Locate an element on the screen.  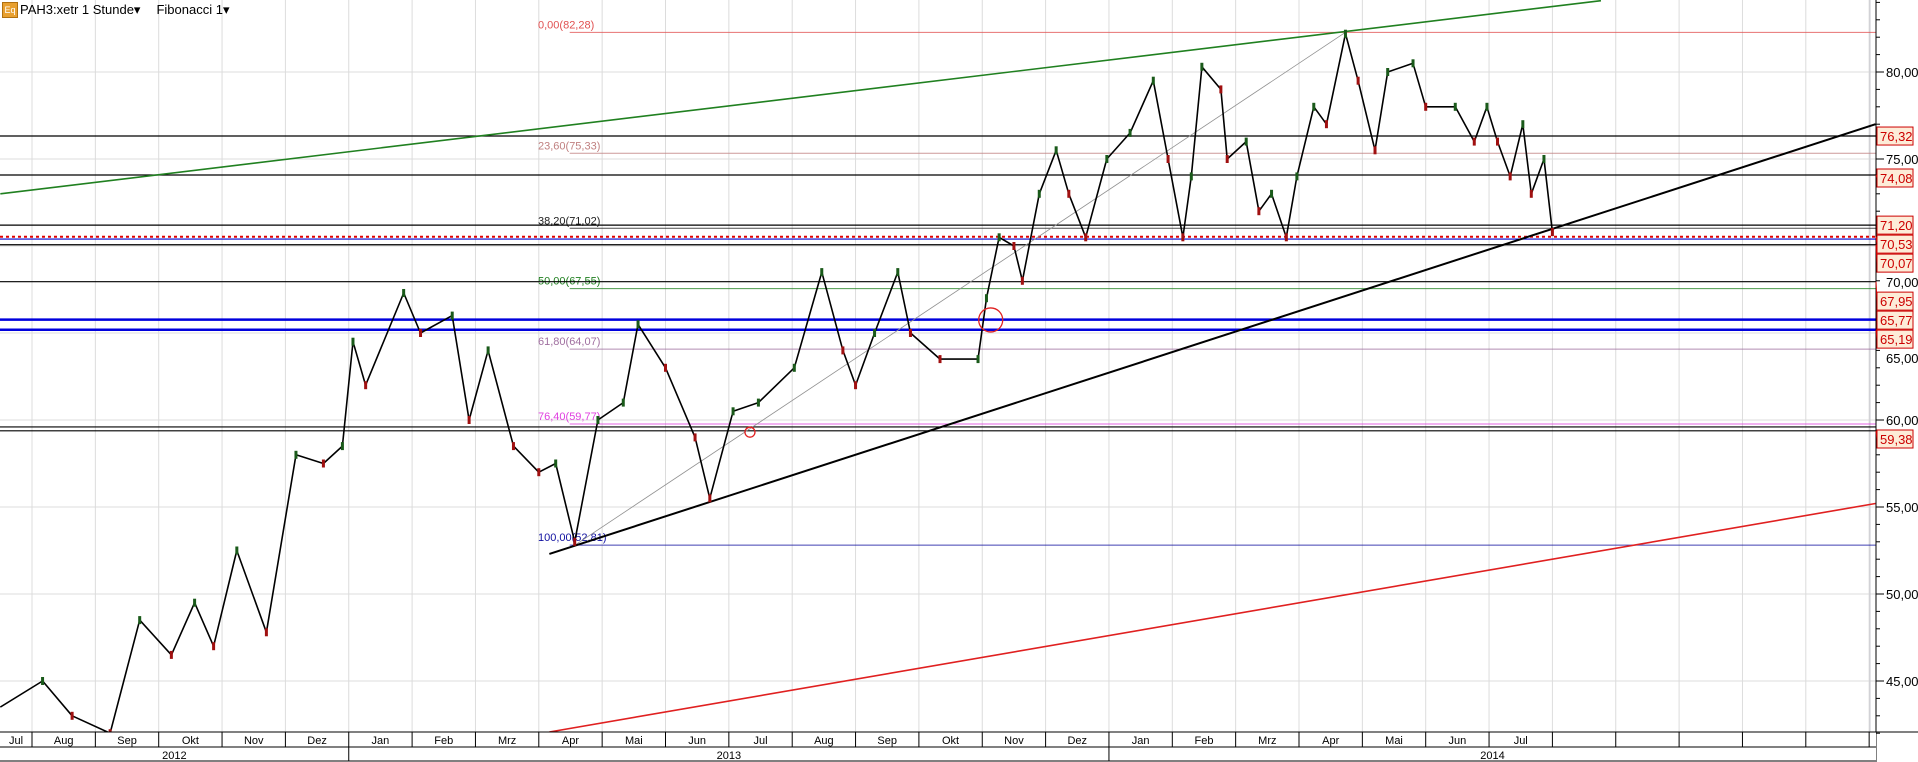
fib-level-label: 76,40(59,77) is located at coordinates (569, 417).